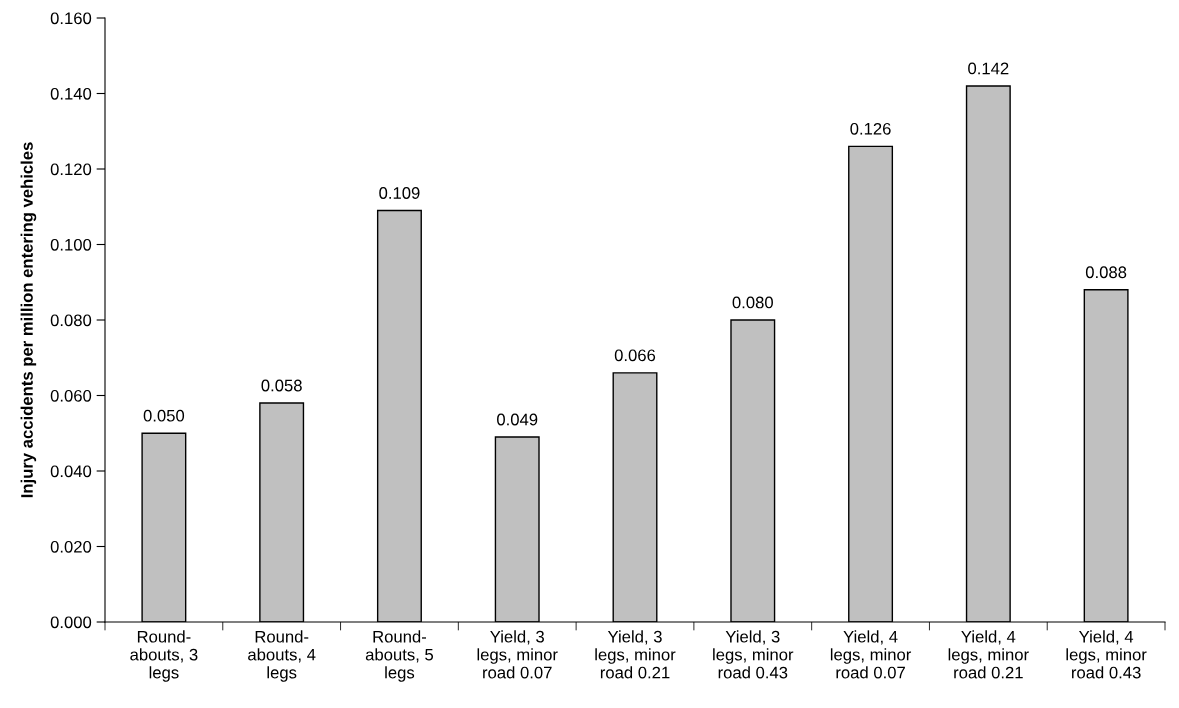  What do you see at coordinates (753, 654) in the screenshot?
I see `x-tick-label: Yield, 3 legs, minor road 0.43` at bounding box center [753, 654].